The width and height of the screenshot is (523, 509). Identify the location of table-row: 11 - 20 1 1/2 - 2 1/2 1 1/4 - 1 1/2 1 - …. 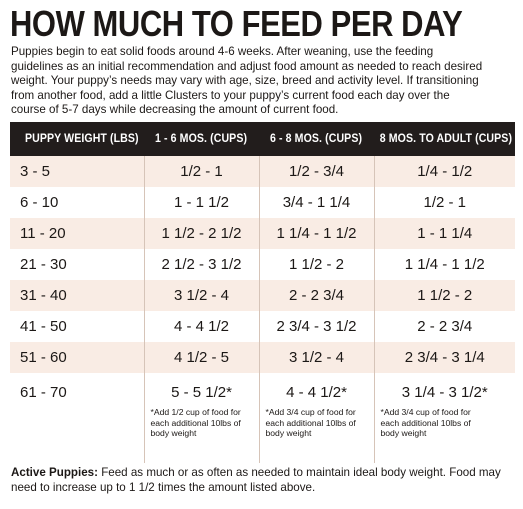
(262, 233).